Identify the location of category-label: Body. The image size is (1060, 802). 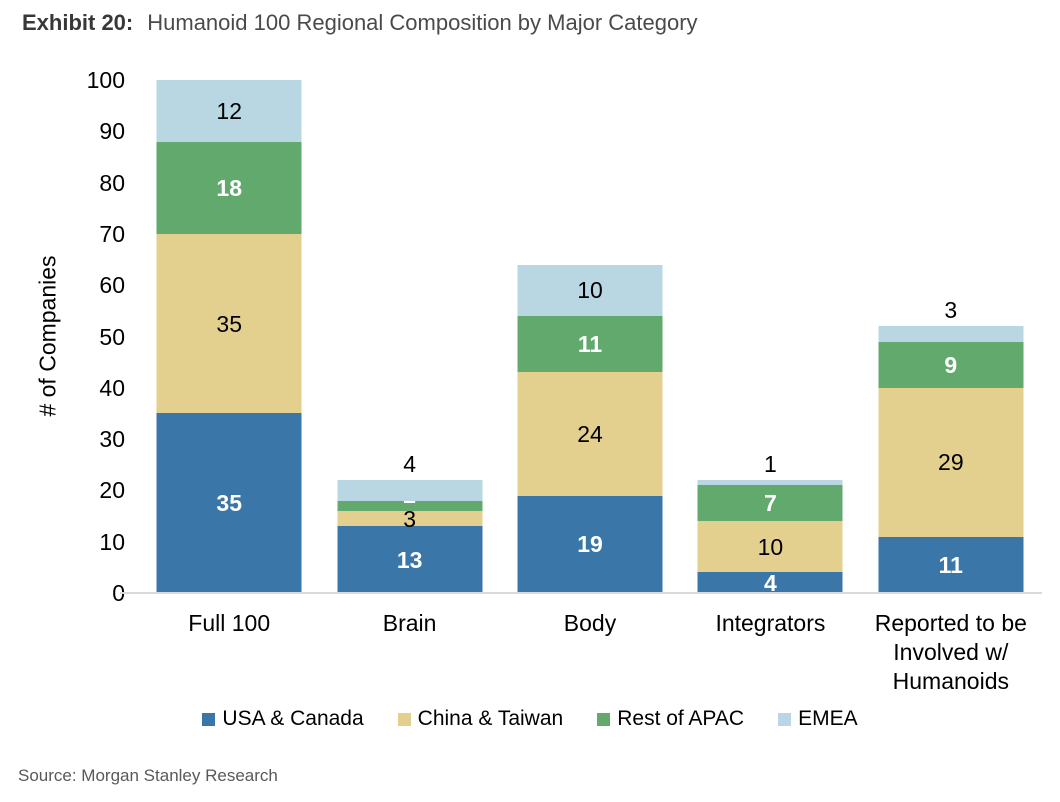
(590, 623).